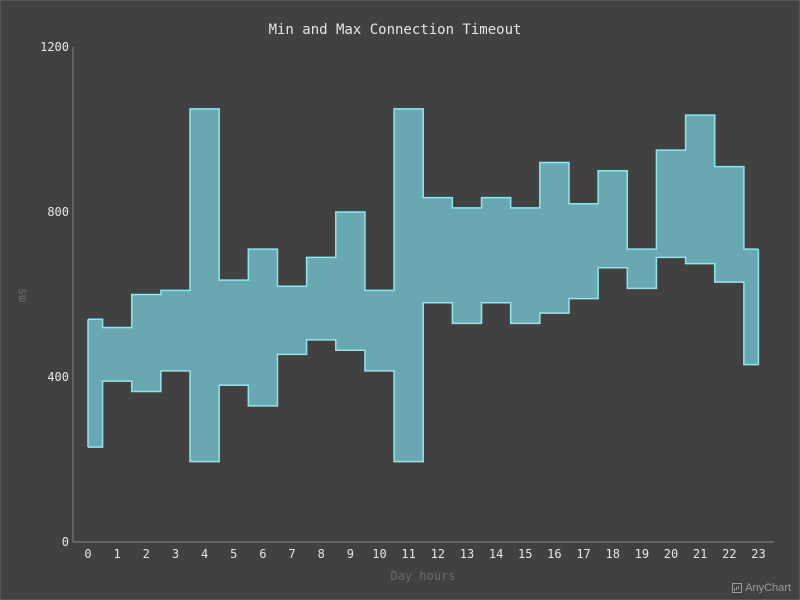 This screenshot has height=600, width=800. I want to click on x-tick-label: 6, so click(262, 554).